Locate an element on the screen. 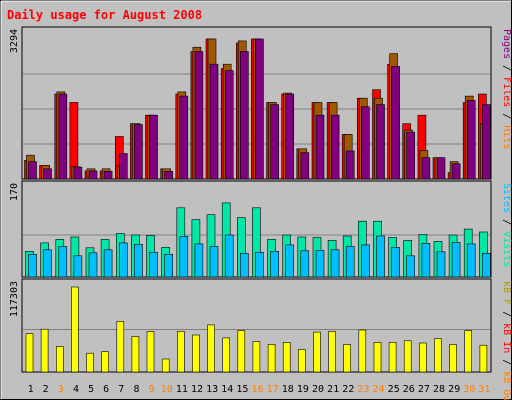  x-tick-label-16: 16 is located at coordinates (257, 389).